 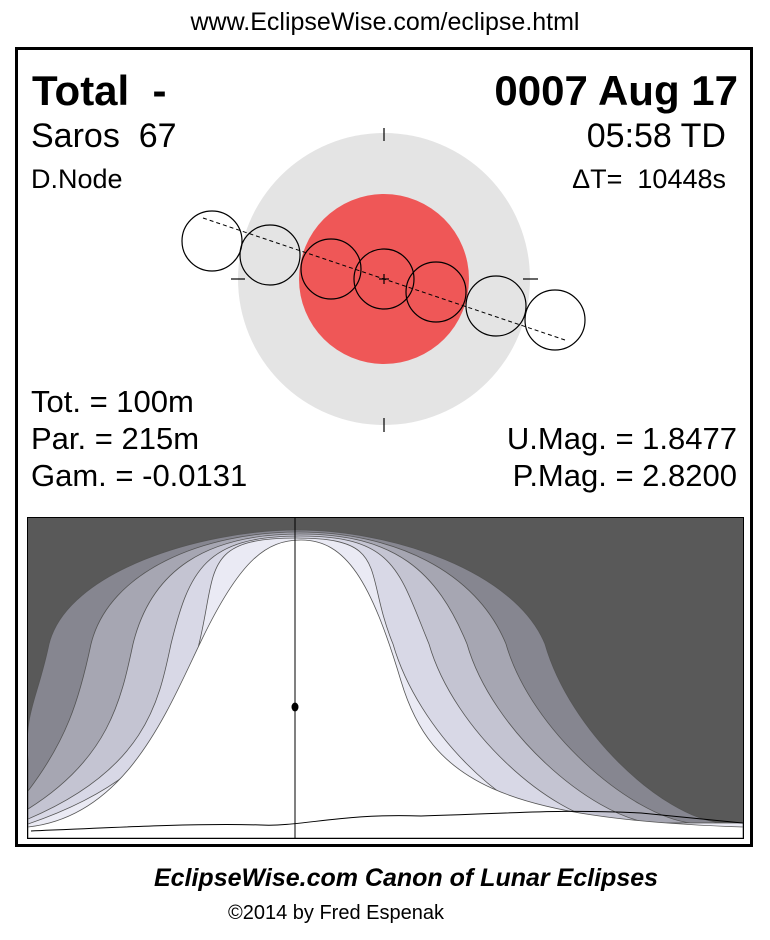 I want to click on copyright: ©2014 by Fred Espenak, so click(x=336, y=913).